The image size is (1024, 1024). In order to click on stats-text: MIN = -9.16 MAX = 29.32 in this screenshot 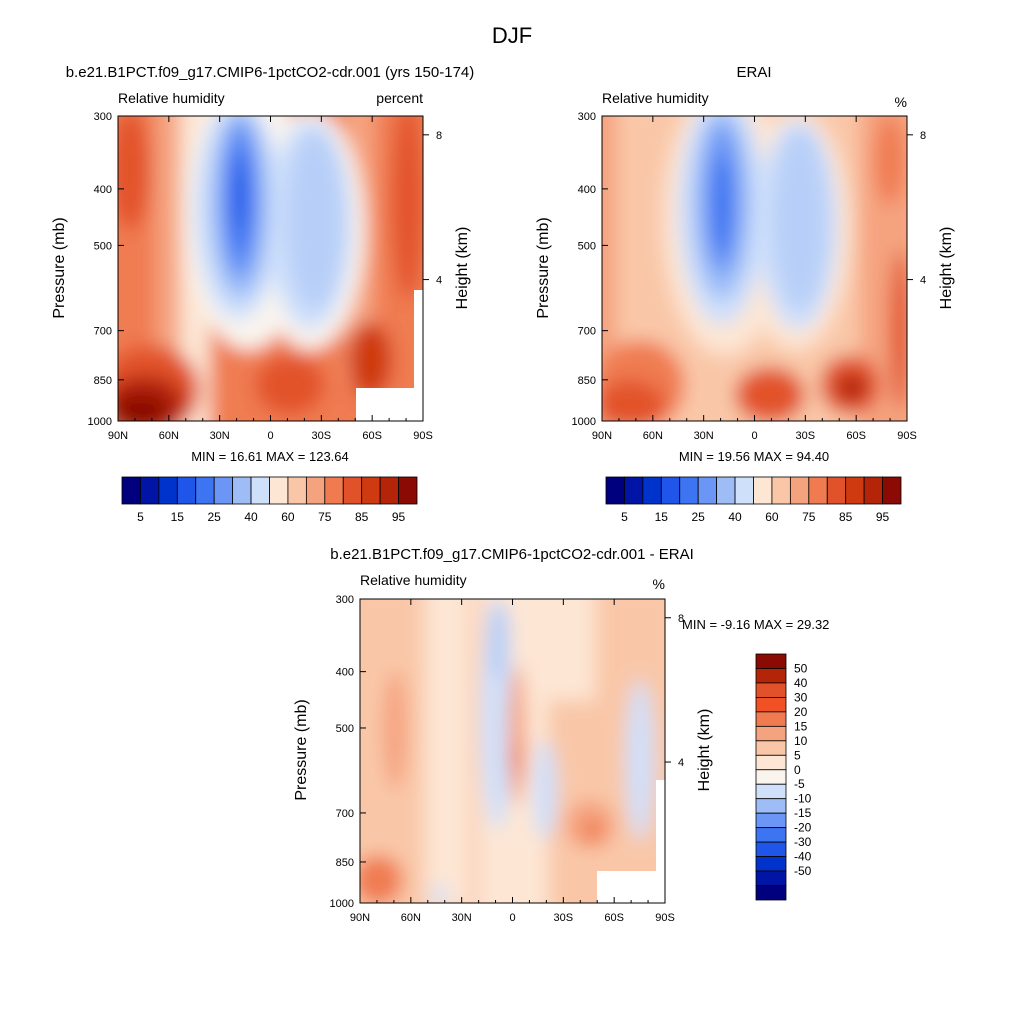, I will do `click(755, 624)`.